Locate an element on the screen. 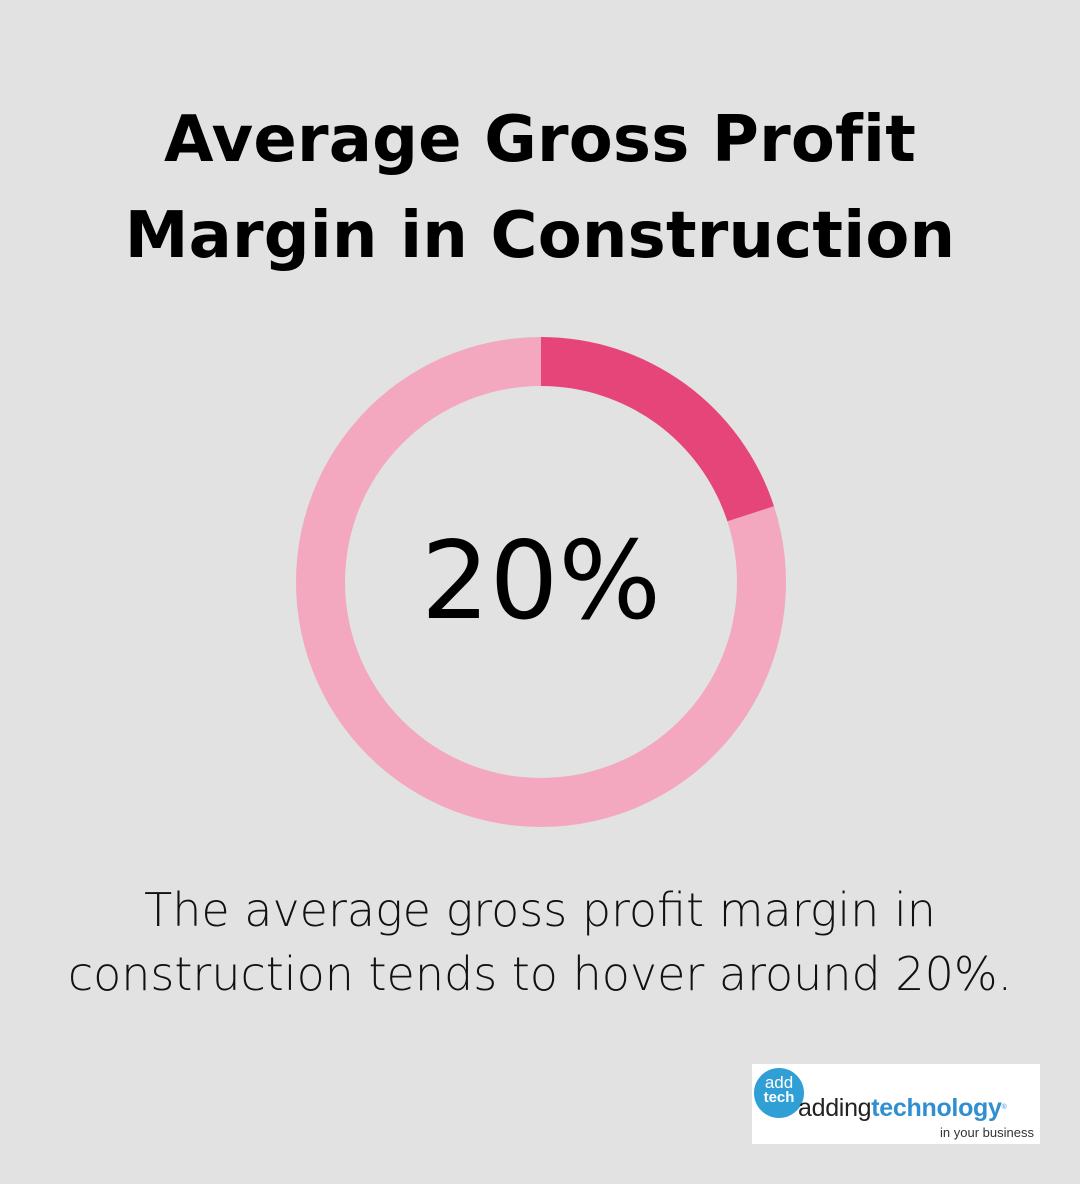 This screenshot has height=1184, width=1080. donut-slice-margin is located at coordinates (658, 429).